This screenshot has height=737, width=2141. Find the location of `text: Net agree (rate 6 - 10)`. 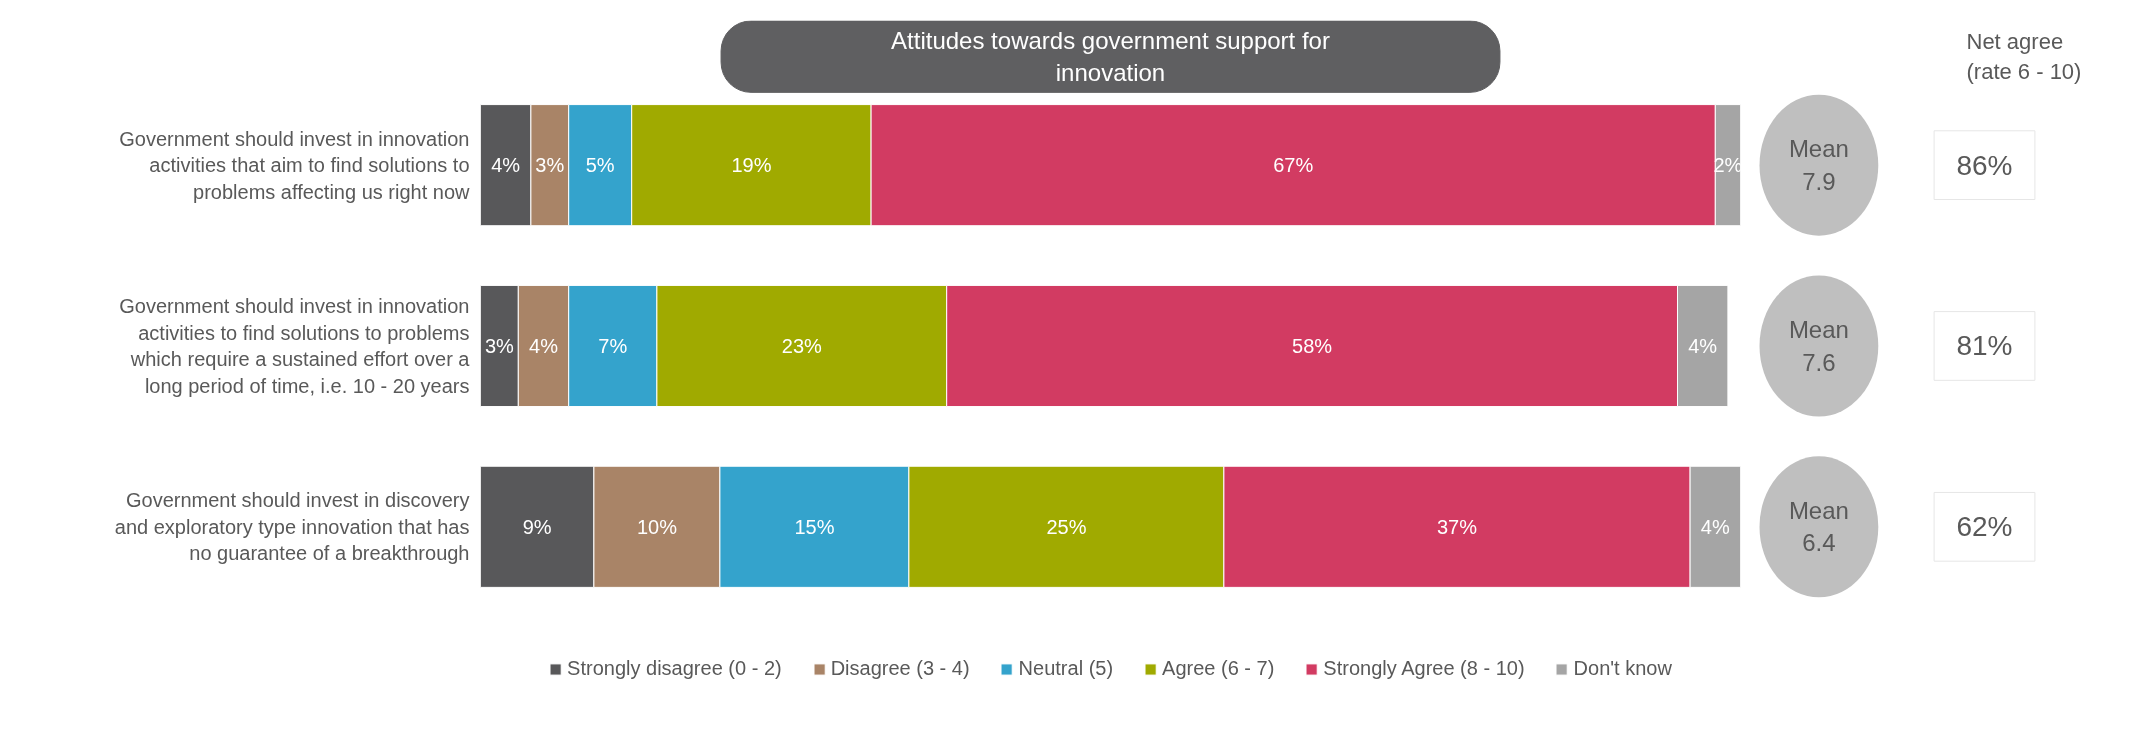

text: Net agree (rate 6 - 10) is located at coordinates (2024, 57).